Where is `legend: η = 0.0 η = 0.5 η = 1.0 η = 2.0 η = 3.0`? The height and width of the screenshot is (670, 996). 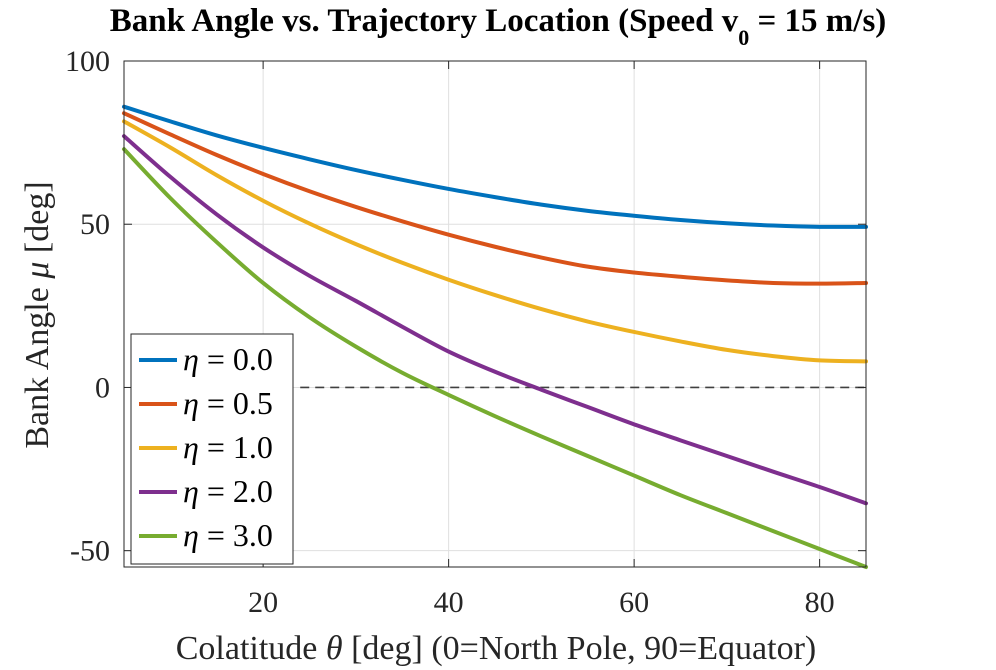
legend: η = 0.0 η = 0.5 η = 1.0 η = 2.0 η = 3.0 is located at coordinates (212, 449).